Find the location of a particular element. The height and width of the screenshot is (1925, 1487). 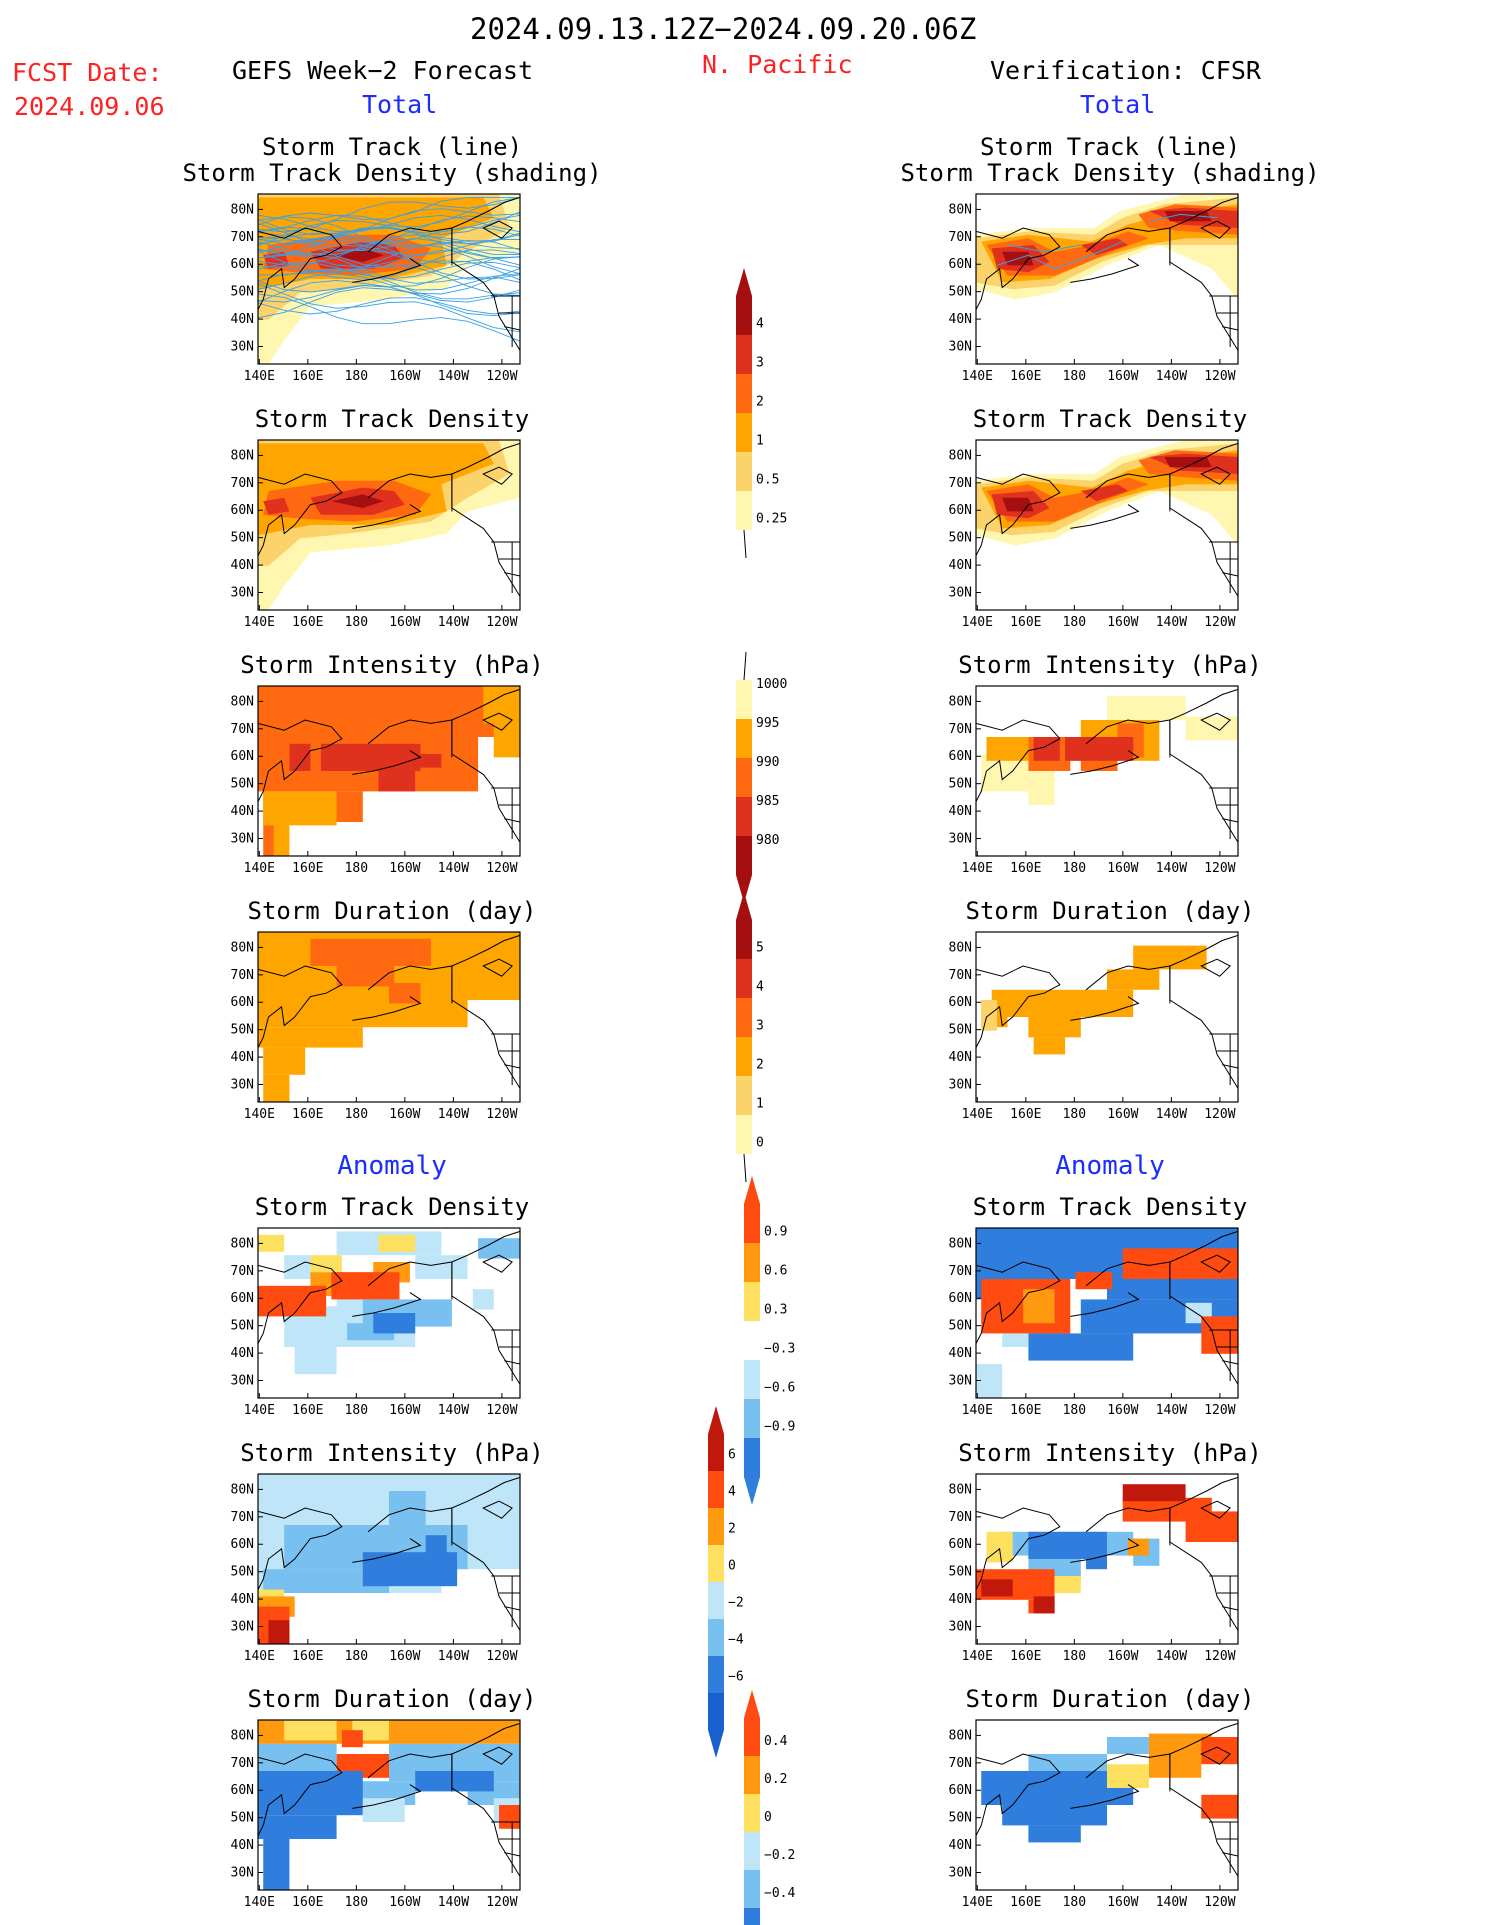

fcst-date-label: FCST Date: is located at coordinates (87, 72).